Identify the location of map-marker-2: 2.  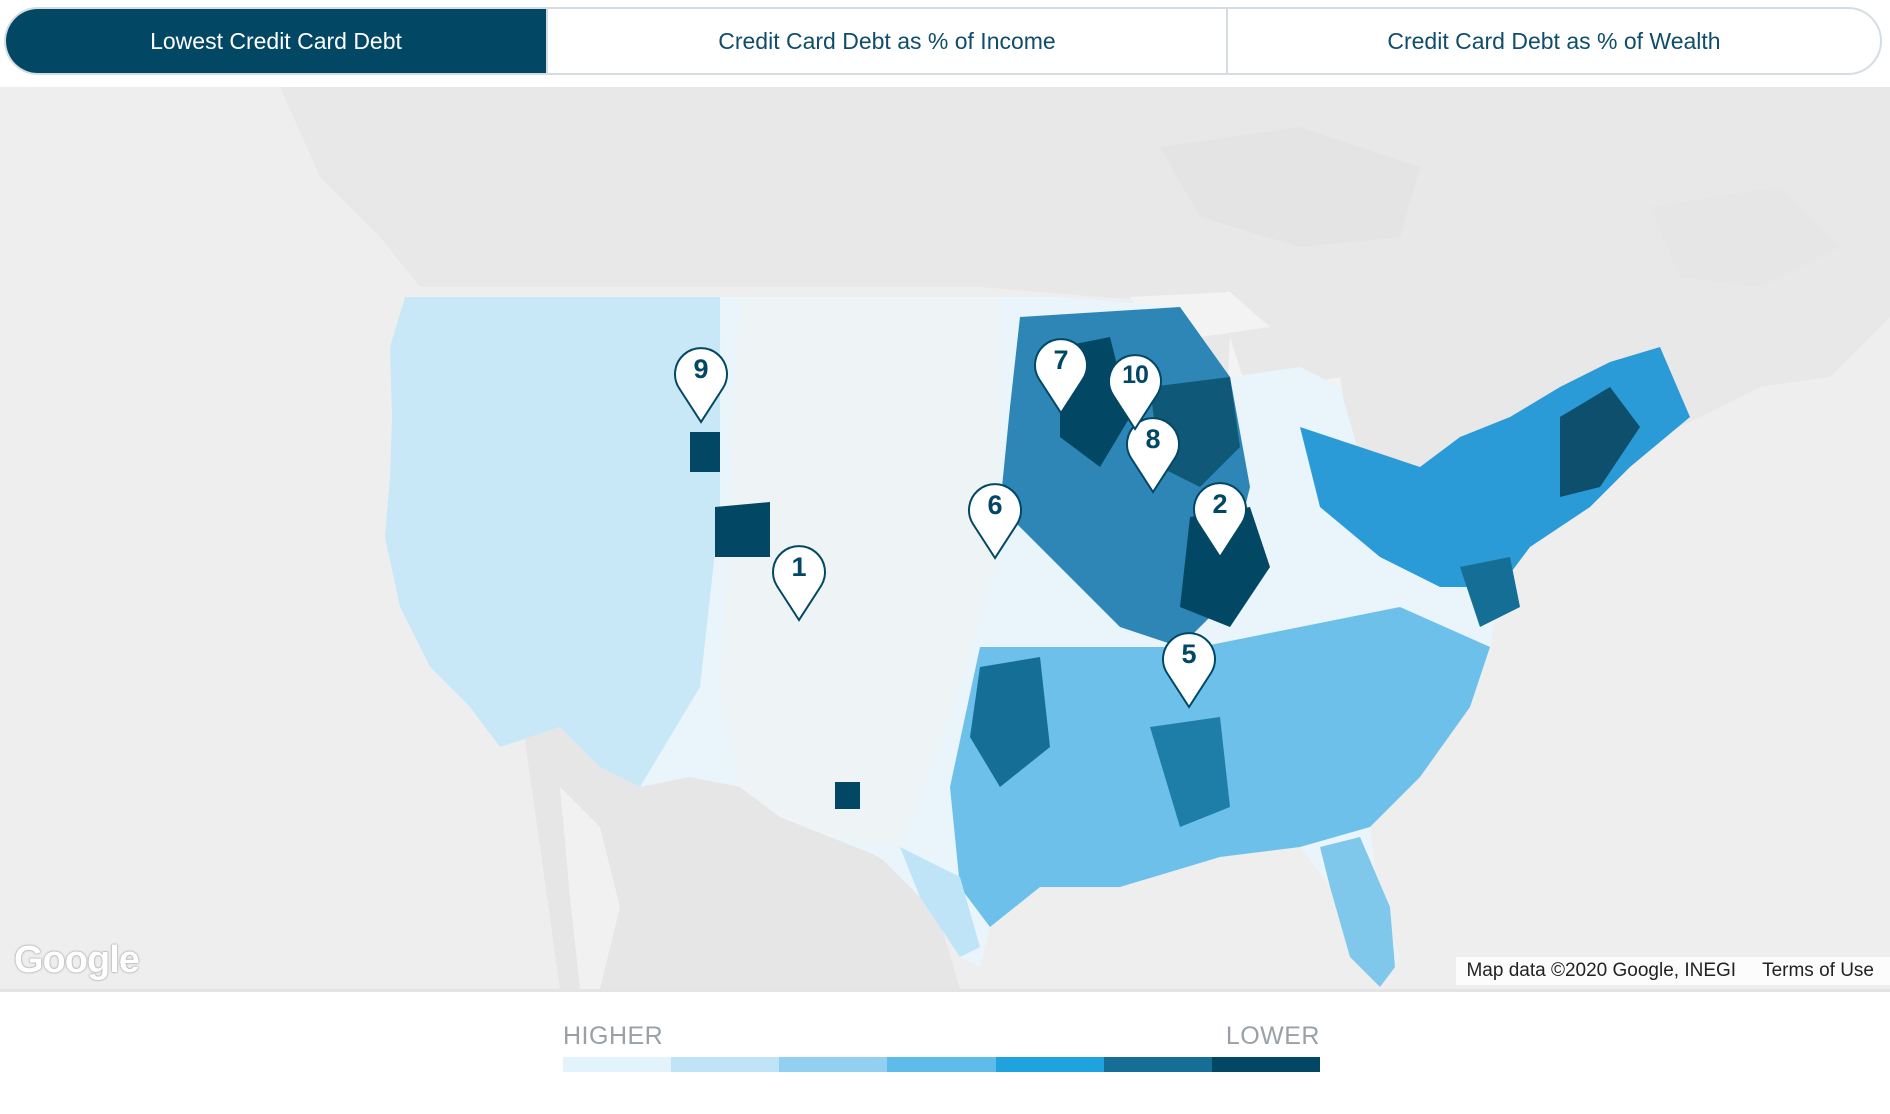
(1220, 519).